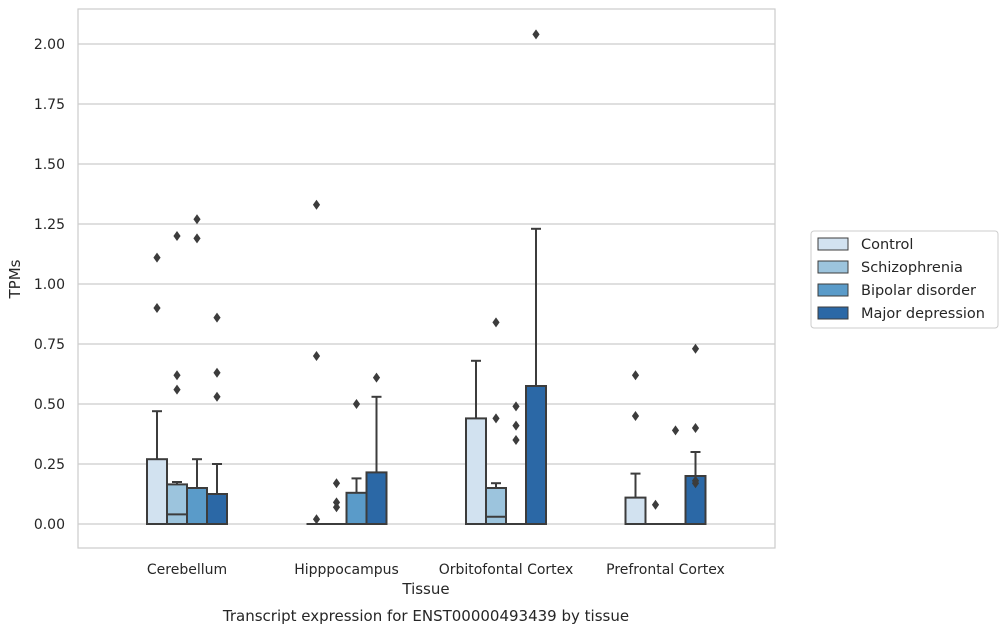 The height and width of the screenshot is (634, 1007). What do you see at coordinates (49, 165) in the screenshot?
I see `y-tick-label: 1.50` at bounding box center [49, 165].